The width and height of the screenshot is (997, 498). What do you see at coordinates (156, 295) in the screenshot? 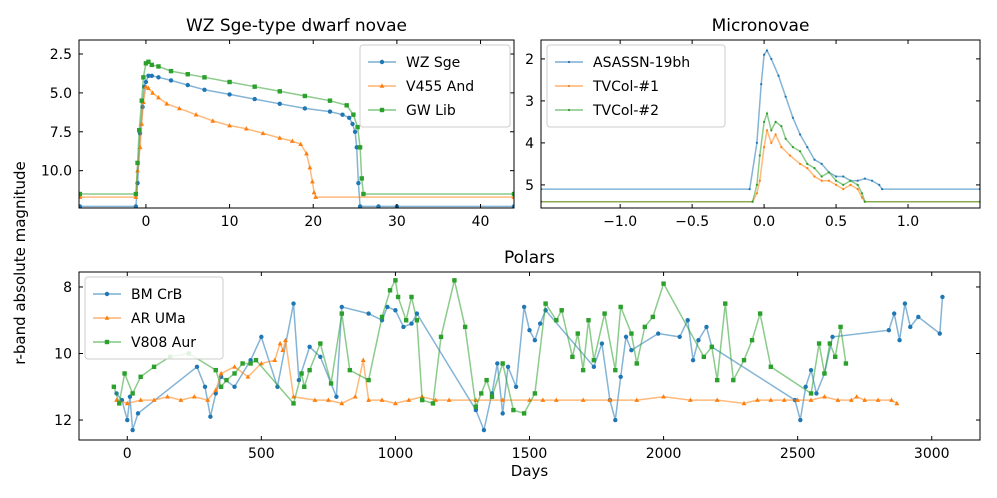
I see `polars-legend-label-0: BM CrB` at bounding box center [156, 295].